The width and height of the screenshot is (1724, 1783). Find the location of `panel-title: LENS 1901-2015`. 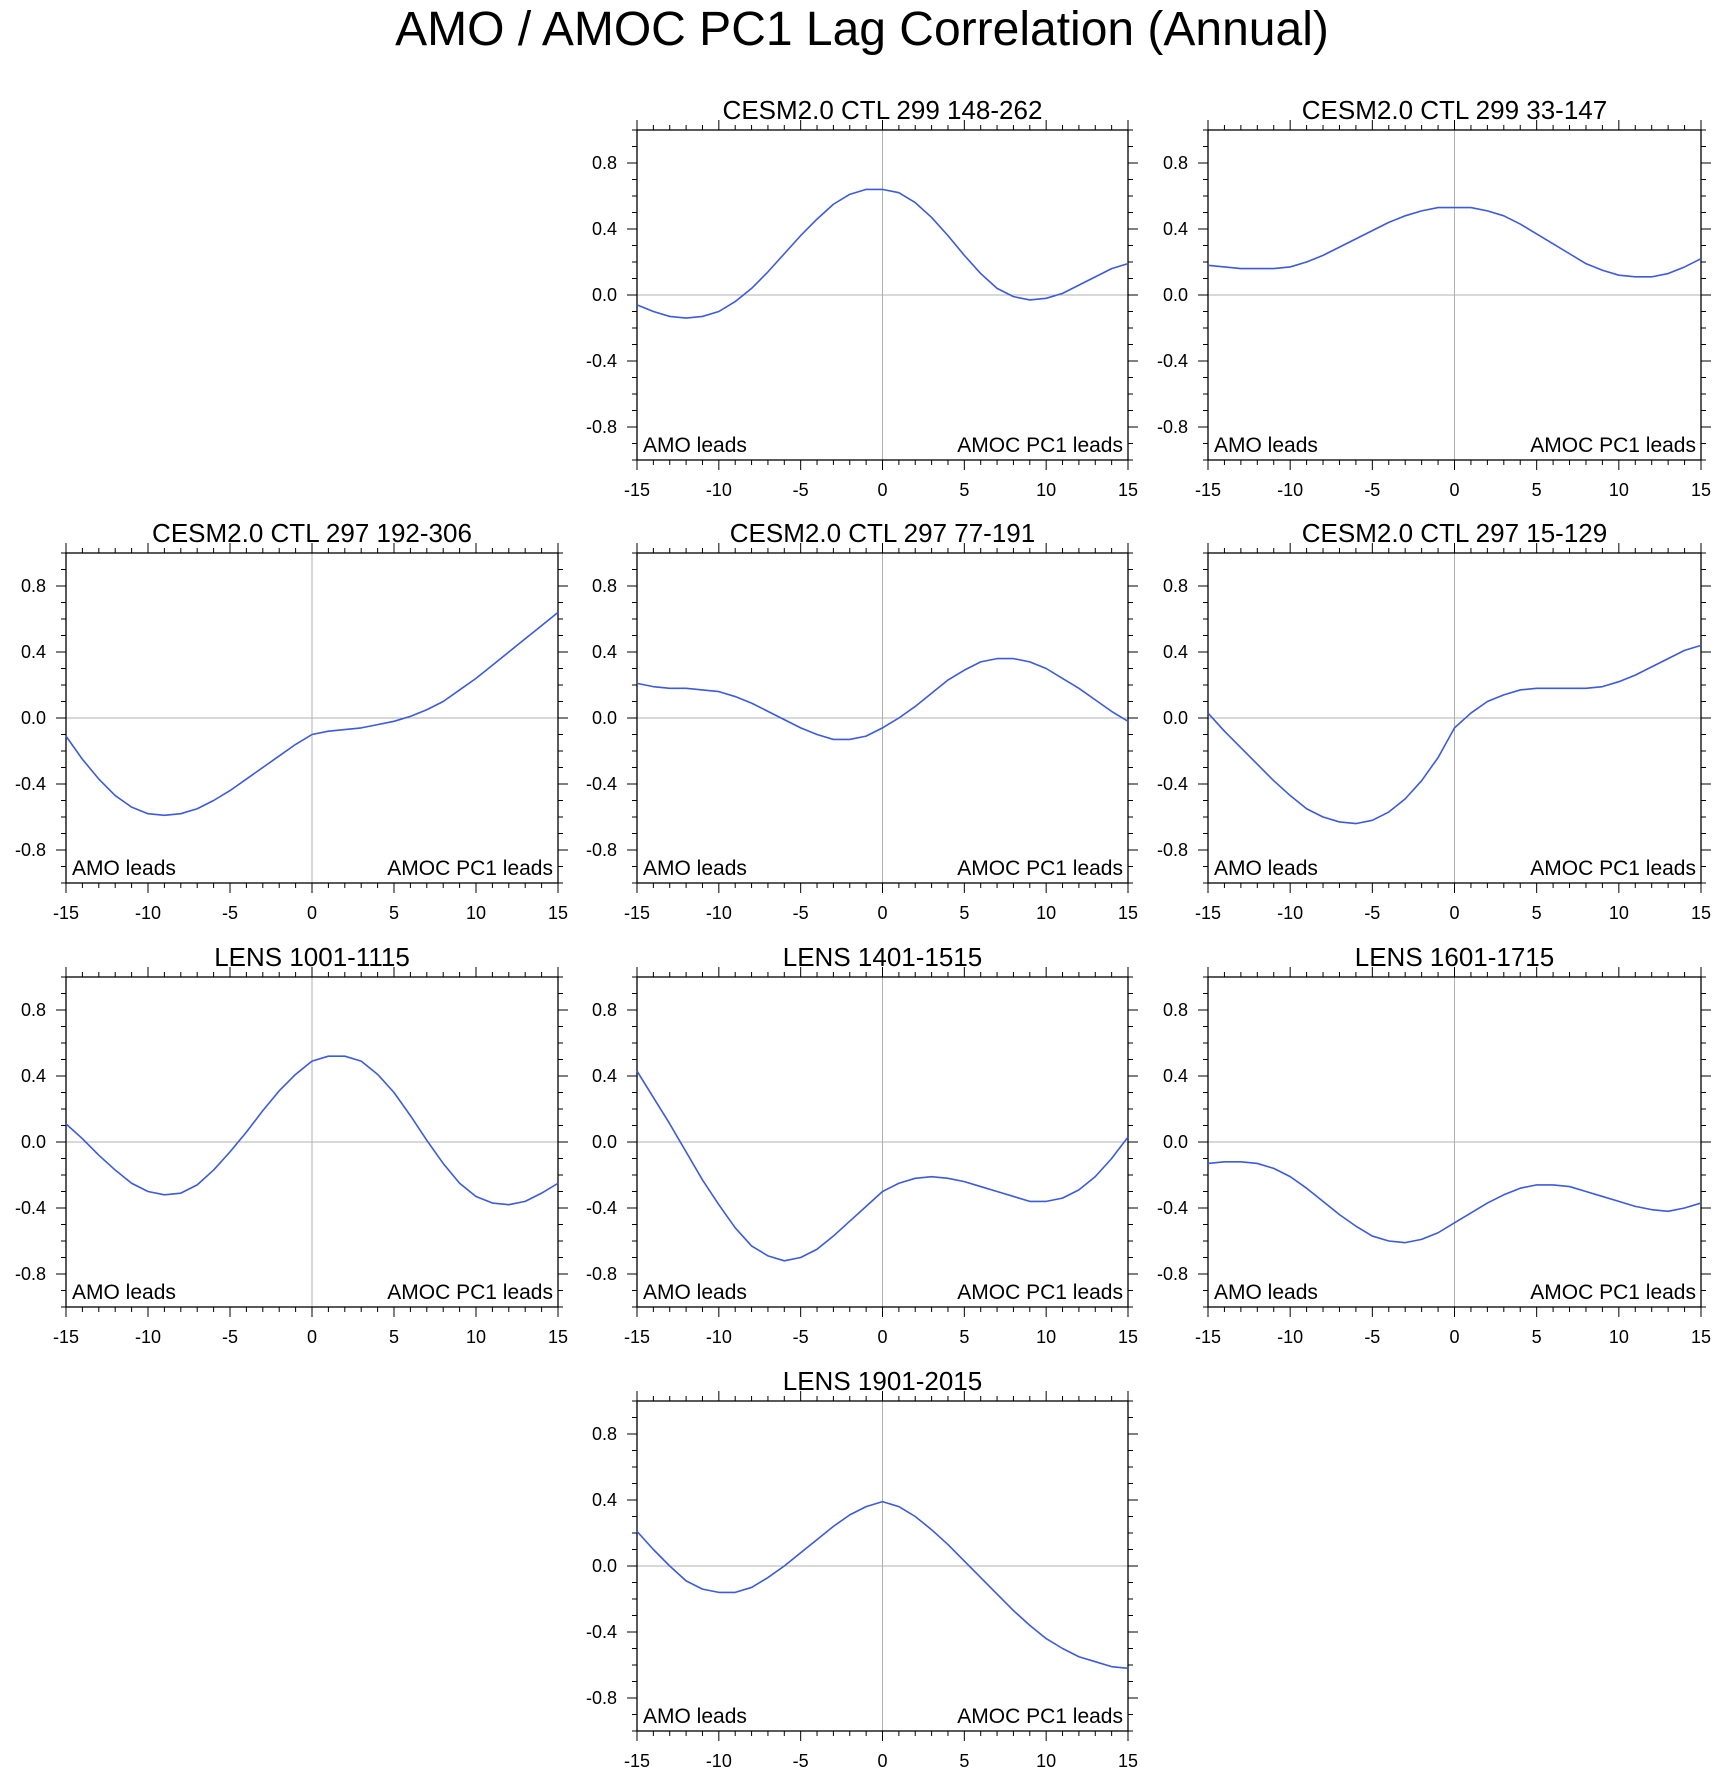

panel-title: LENS 1901-2015 is located at coordinates (882, 1381).